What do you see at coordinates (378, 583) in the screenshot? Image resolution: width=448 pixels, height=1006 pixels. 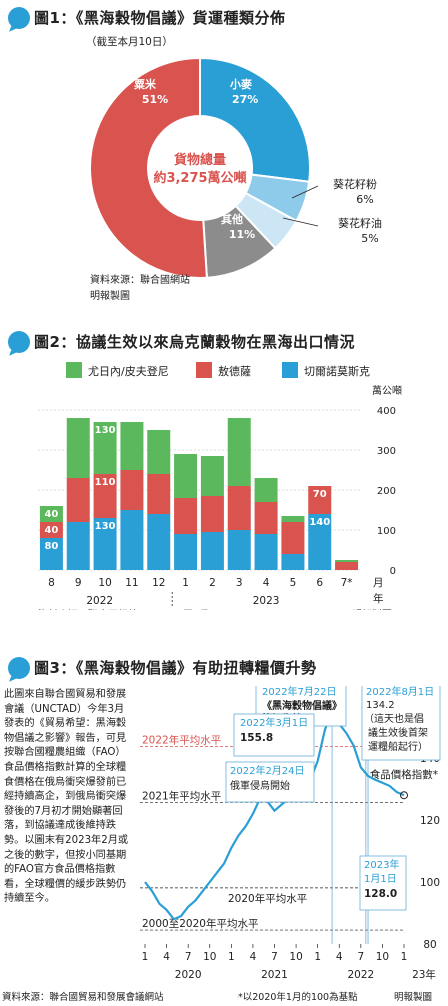 I see `x-suffix-month: 月` at bounding box center [378, 583].